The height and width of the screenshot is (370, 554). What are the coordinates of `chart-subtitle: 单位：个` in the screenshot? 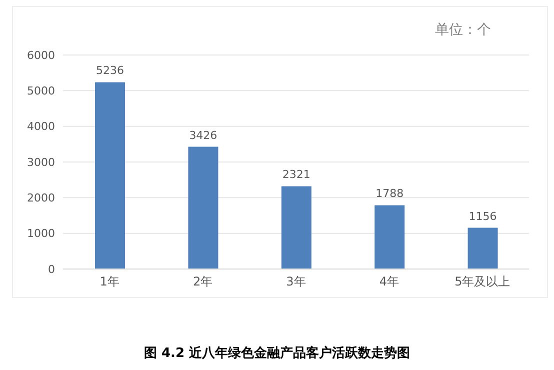 It's located at (463, 30).